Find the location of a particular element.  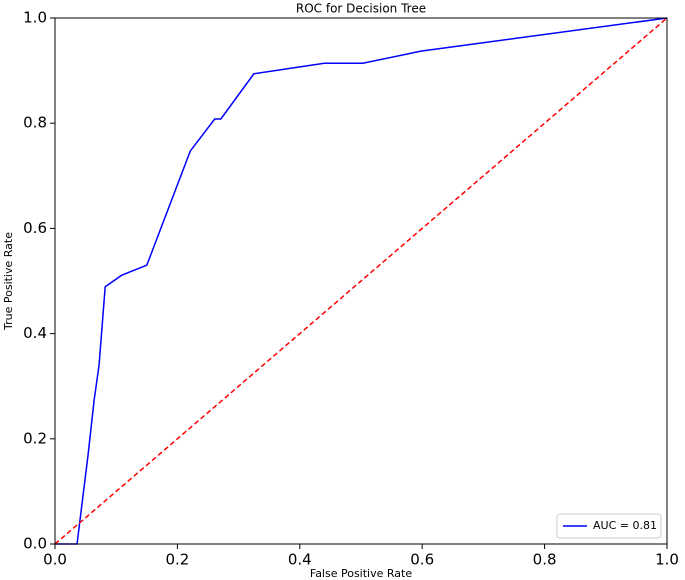

y-tick-label: 0.0 is located at coordinates (35, 544).